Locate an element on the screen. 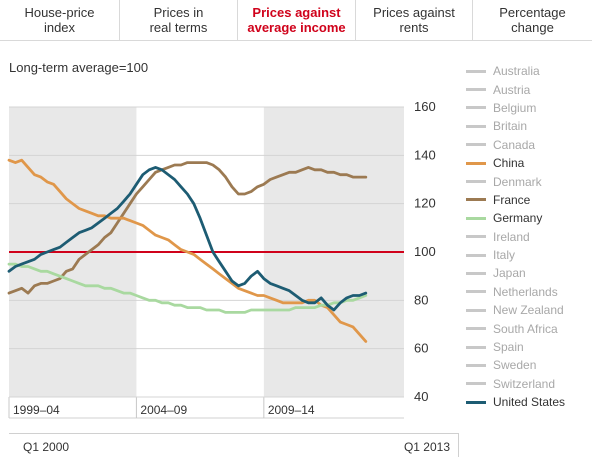 This screenshot has height=457, width=592. legend-item: South Africa is located at coordinates (528, 328).